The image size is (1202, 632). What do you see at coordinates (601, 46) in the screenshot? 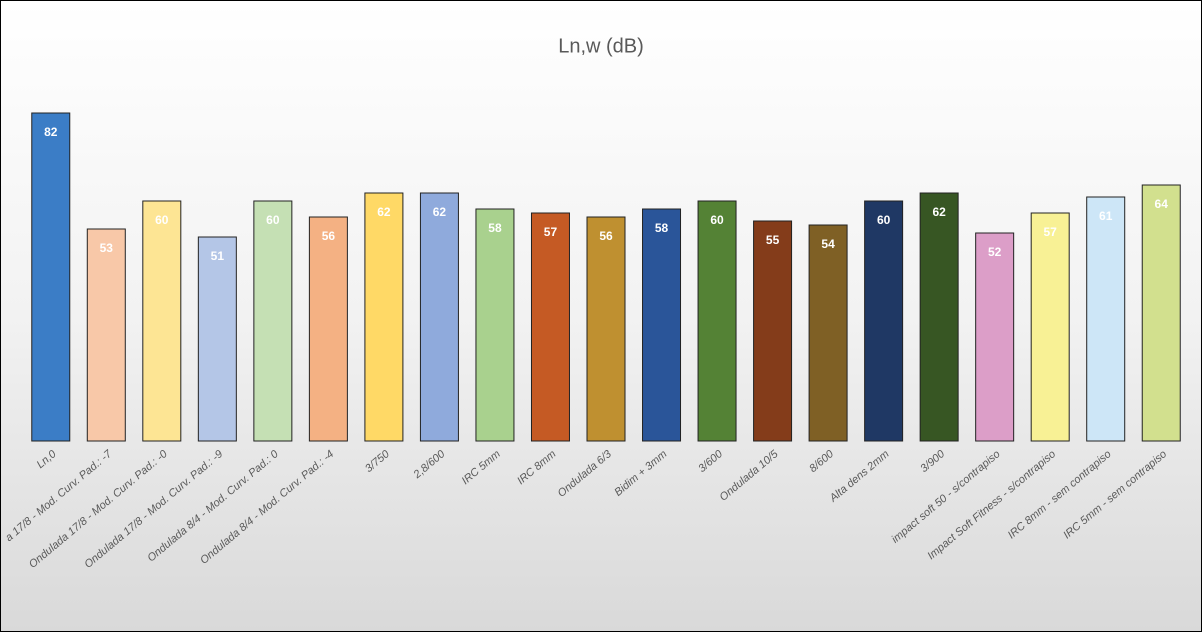
I see `chart-title: Ln,w (dB)` at bounding box center [601, 46].